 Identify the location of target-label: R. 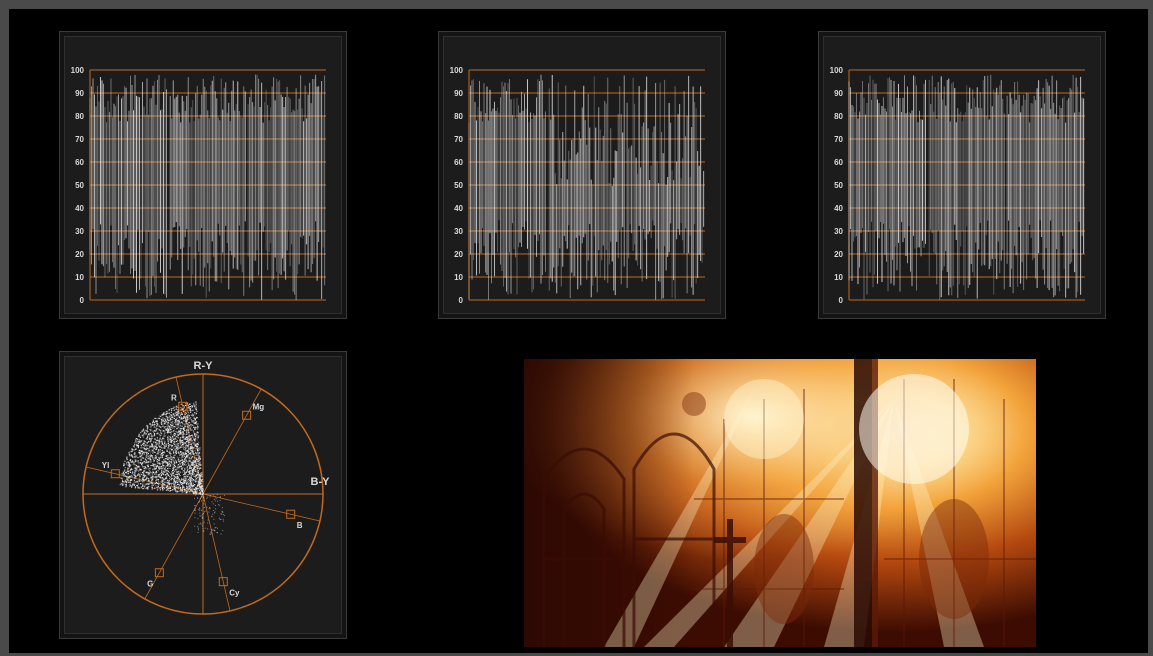
(174, 397).